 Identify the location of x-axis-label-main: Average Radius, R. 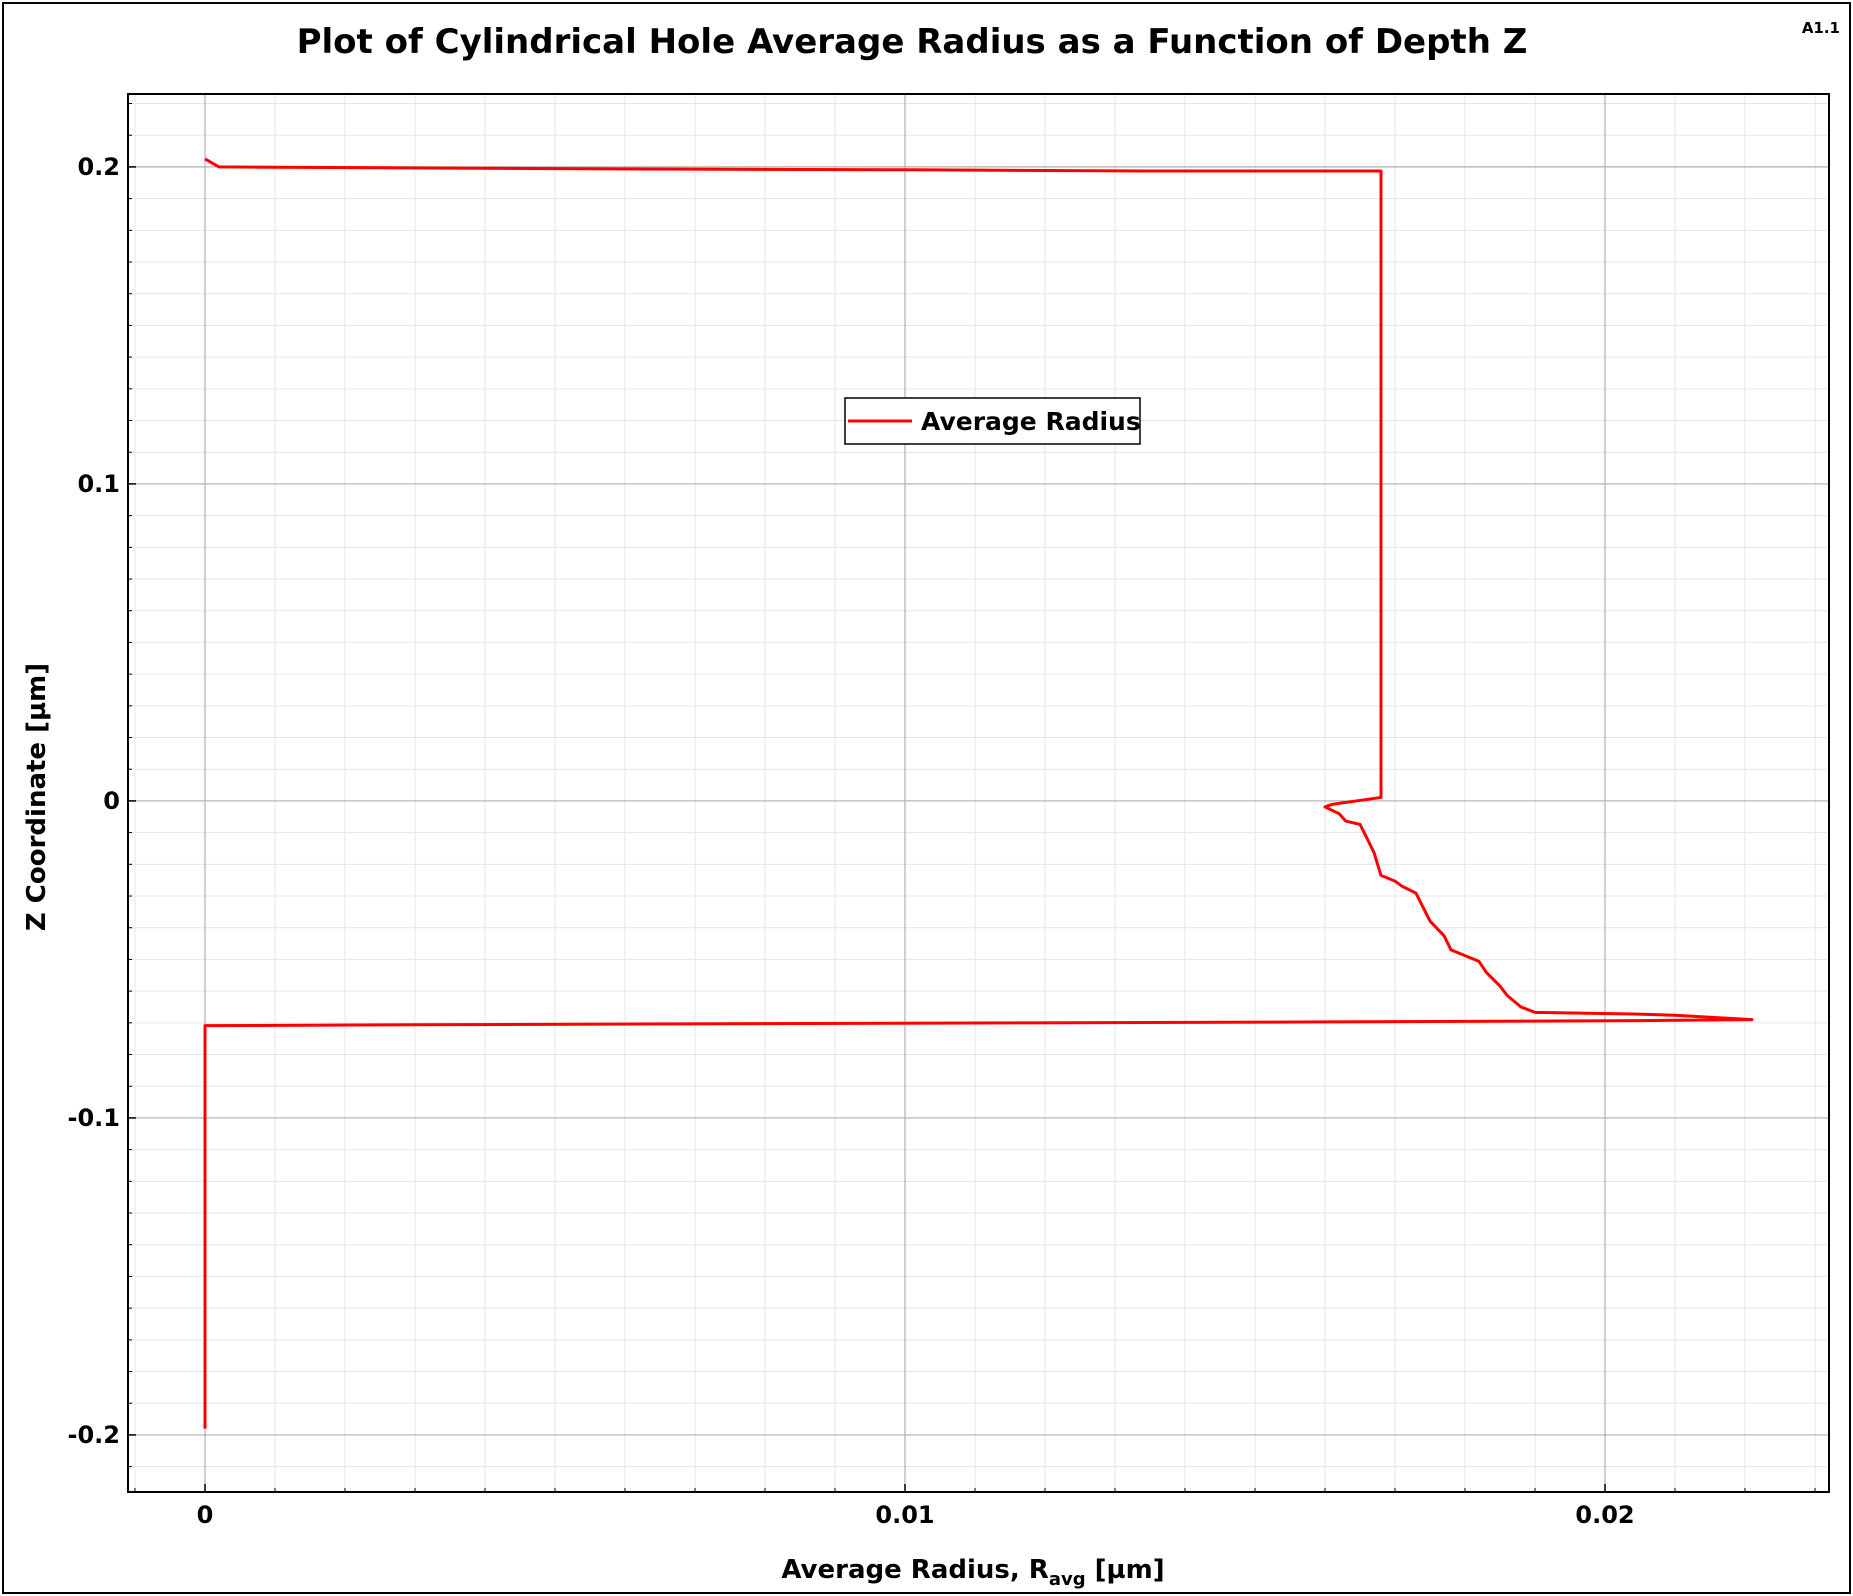
(914, 1570).